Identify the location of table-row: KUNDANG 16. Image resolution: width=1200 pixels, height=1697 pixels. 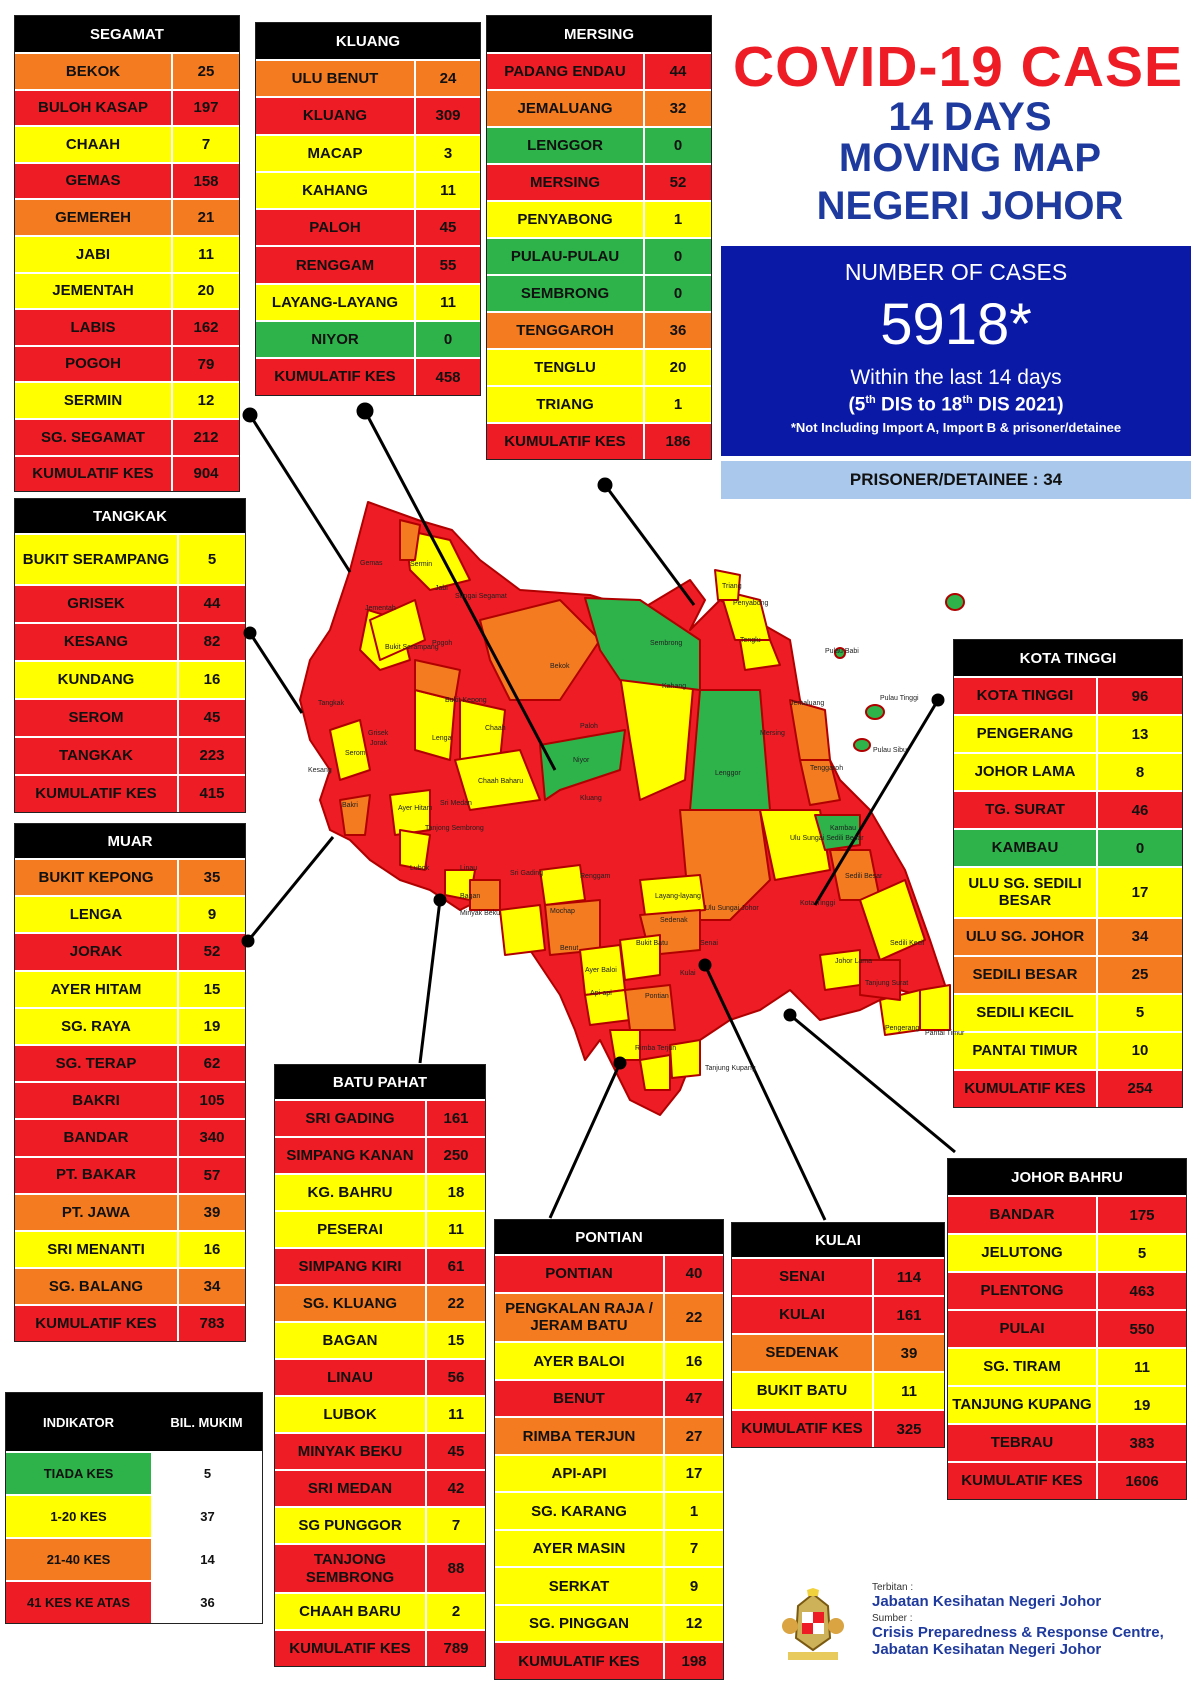
(130, 678).